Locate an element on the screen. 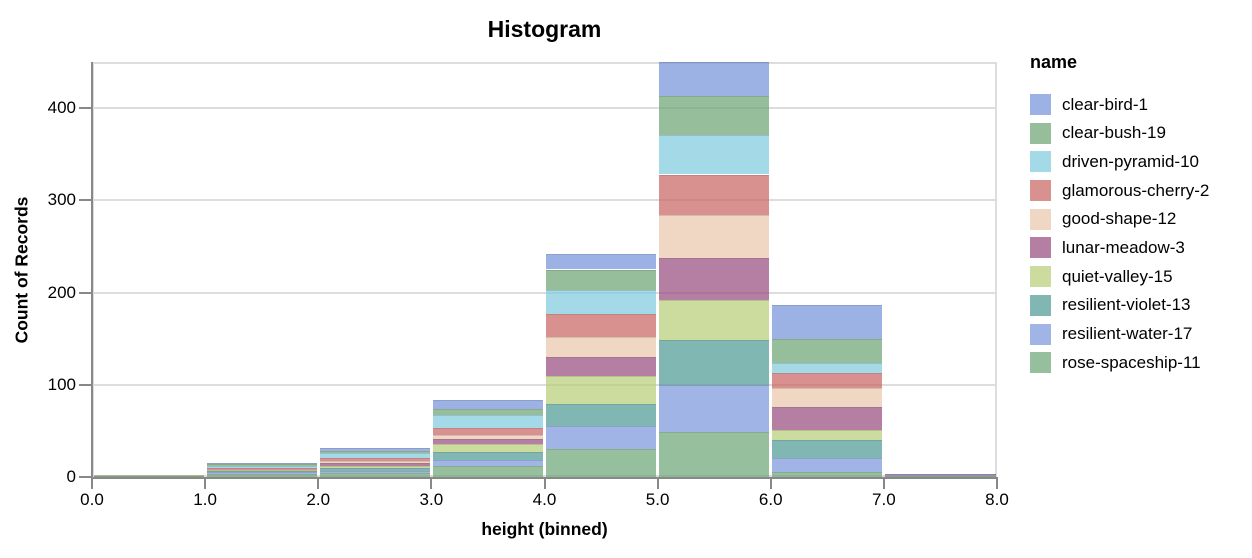 The image size is (1252, 558). legend-item: clear-bird-1 is located at coordinates (1140, 104).